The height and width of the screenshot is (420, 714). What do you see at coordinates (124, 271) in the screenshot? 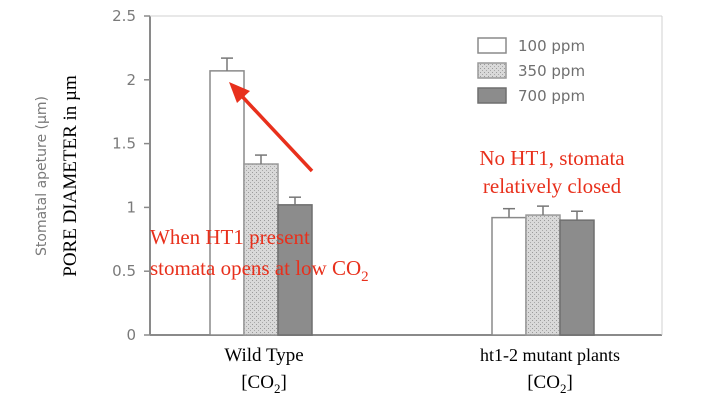
I see `y-tick-label: 0.5` at bounding box center [124, 271].